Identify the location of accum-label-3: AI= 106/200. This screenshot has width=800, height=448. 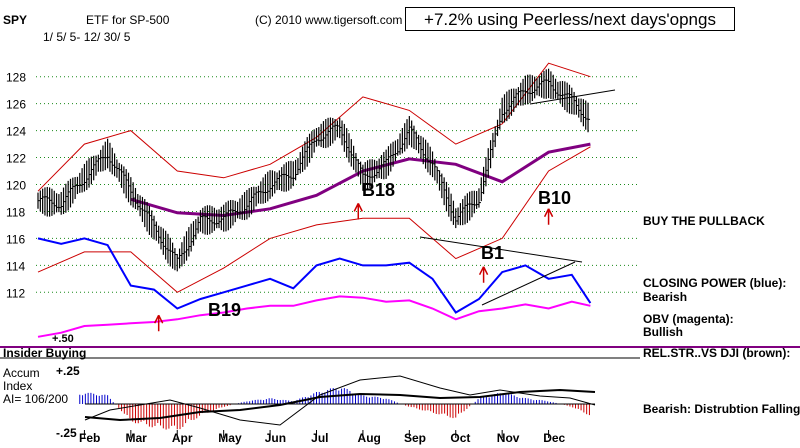
(36, 399).